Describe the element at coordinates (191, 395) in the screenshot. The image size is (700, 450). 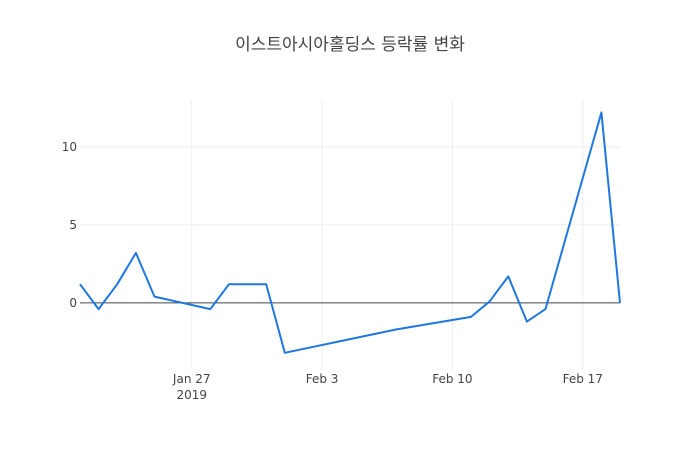
I see `x-tick-year-label: 2019` at that location.